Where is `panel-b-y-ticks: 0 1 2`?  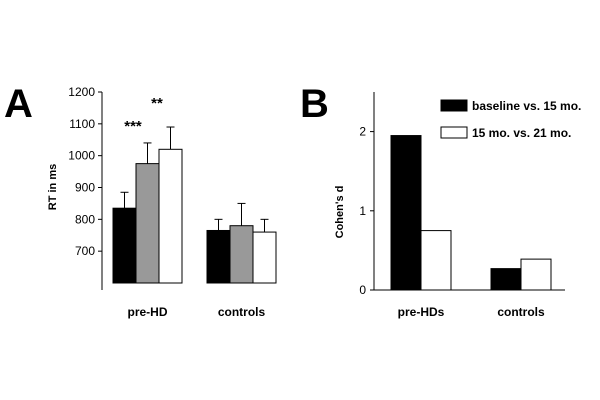 panel-b-y-ticks: 0 1 2 is located at coordinates (366, 211).